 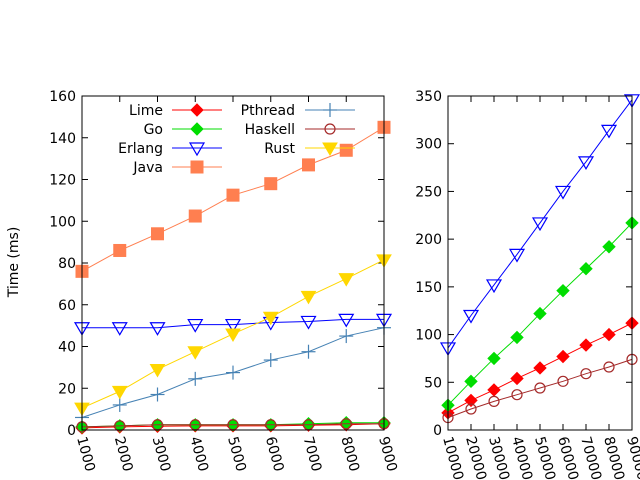 What do you see at coordinates (175, 111) in the screenshot?
I see `legend-entry-lime: Lime` at bounding box center [175, 111].